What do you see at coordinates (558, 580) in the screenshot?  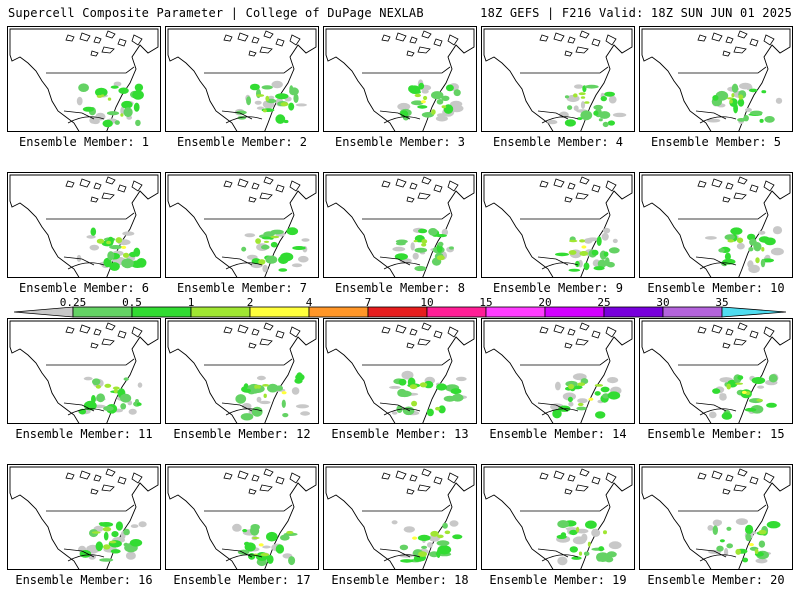 I see `ensemble-member-label: Ensemble Member: 19` at bounding box center [558, 580].